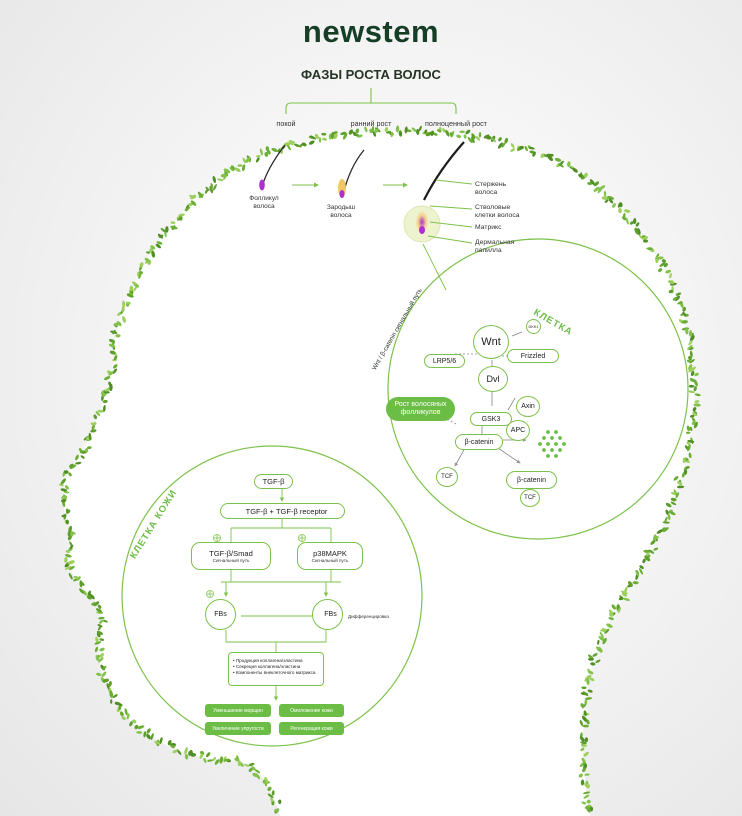 The width and height of the screenshot is (742, 816). I want to click on node-gsk3: GSK3, so click(491, 419).